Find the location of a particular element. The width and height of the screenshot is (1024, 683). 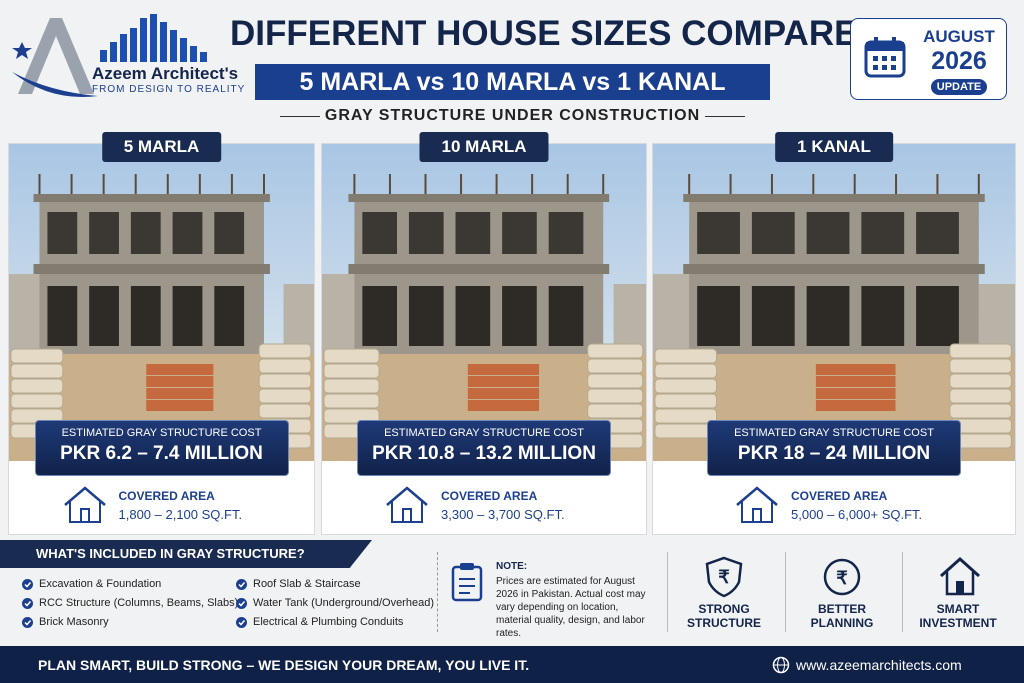

included-title: WHAT'S INCLUDED IN GRAY STRUCTURE? is located at coordinates (170, 553).